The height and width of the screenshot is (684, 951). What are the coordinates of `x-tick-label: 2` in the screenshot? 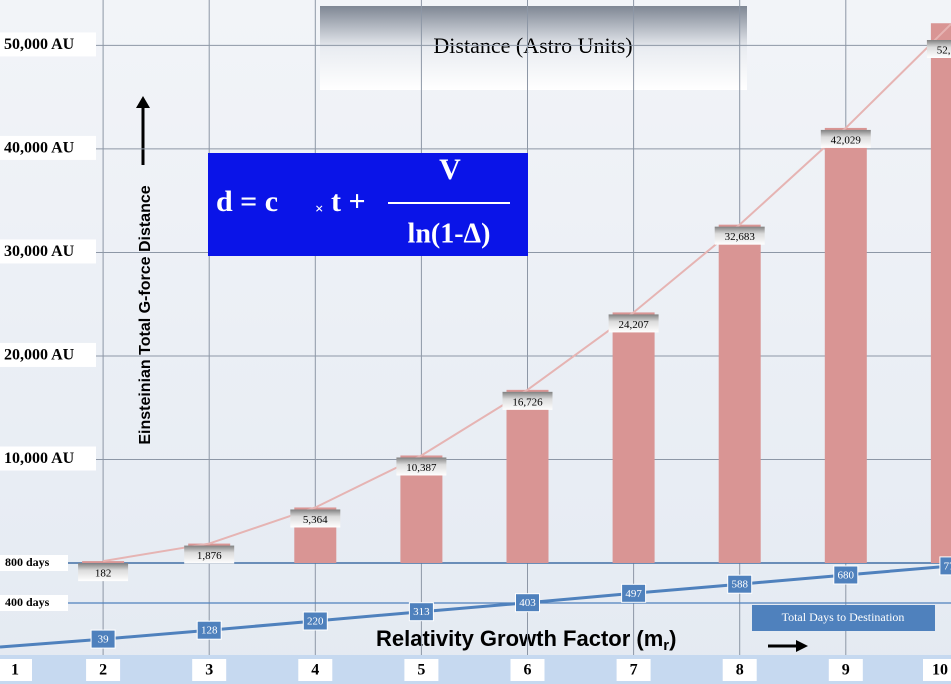 It's located at (103, 670).